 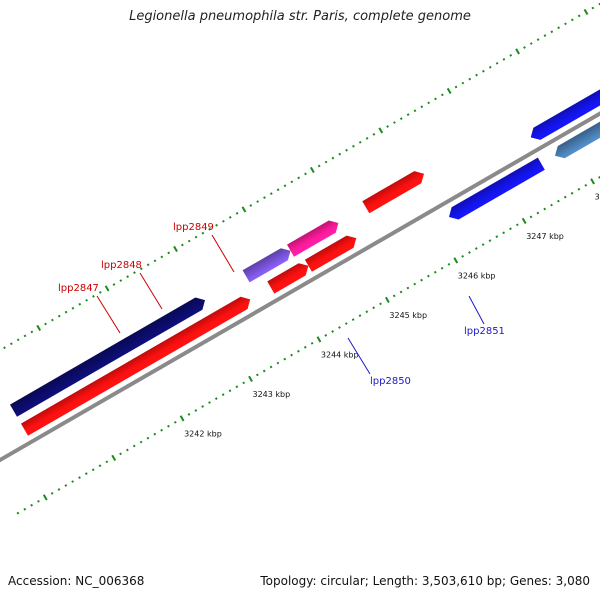 What do you see at coordinates (78, 288) in the screenshot?
I see `gene-label: lpp2847` at bounding box center [78, 288].